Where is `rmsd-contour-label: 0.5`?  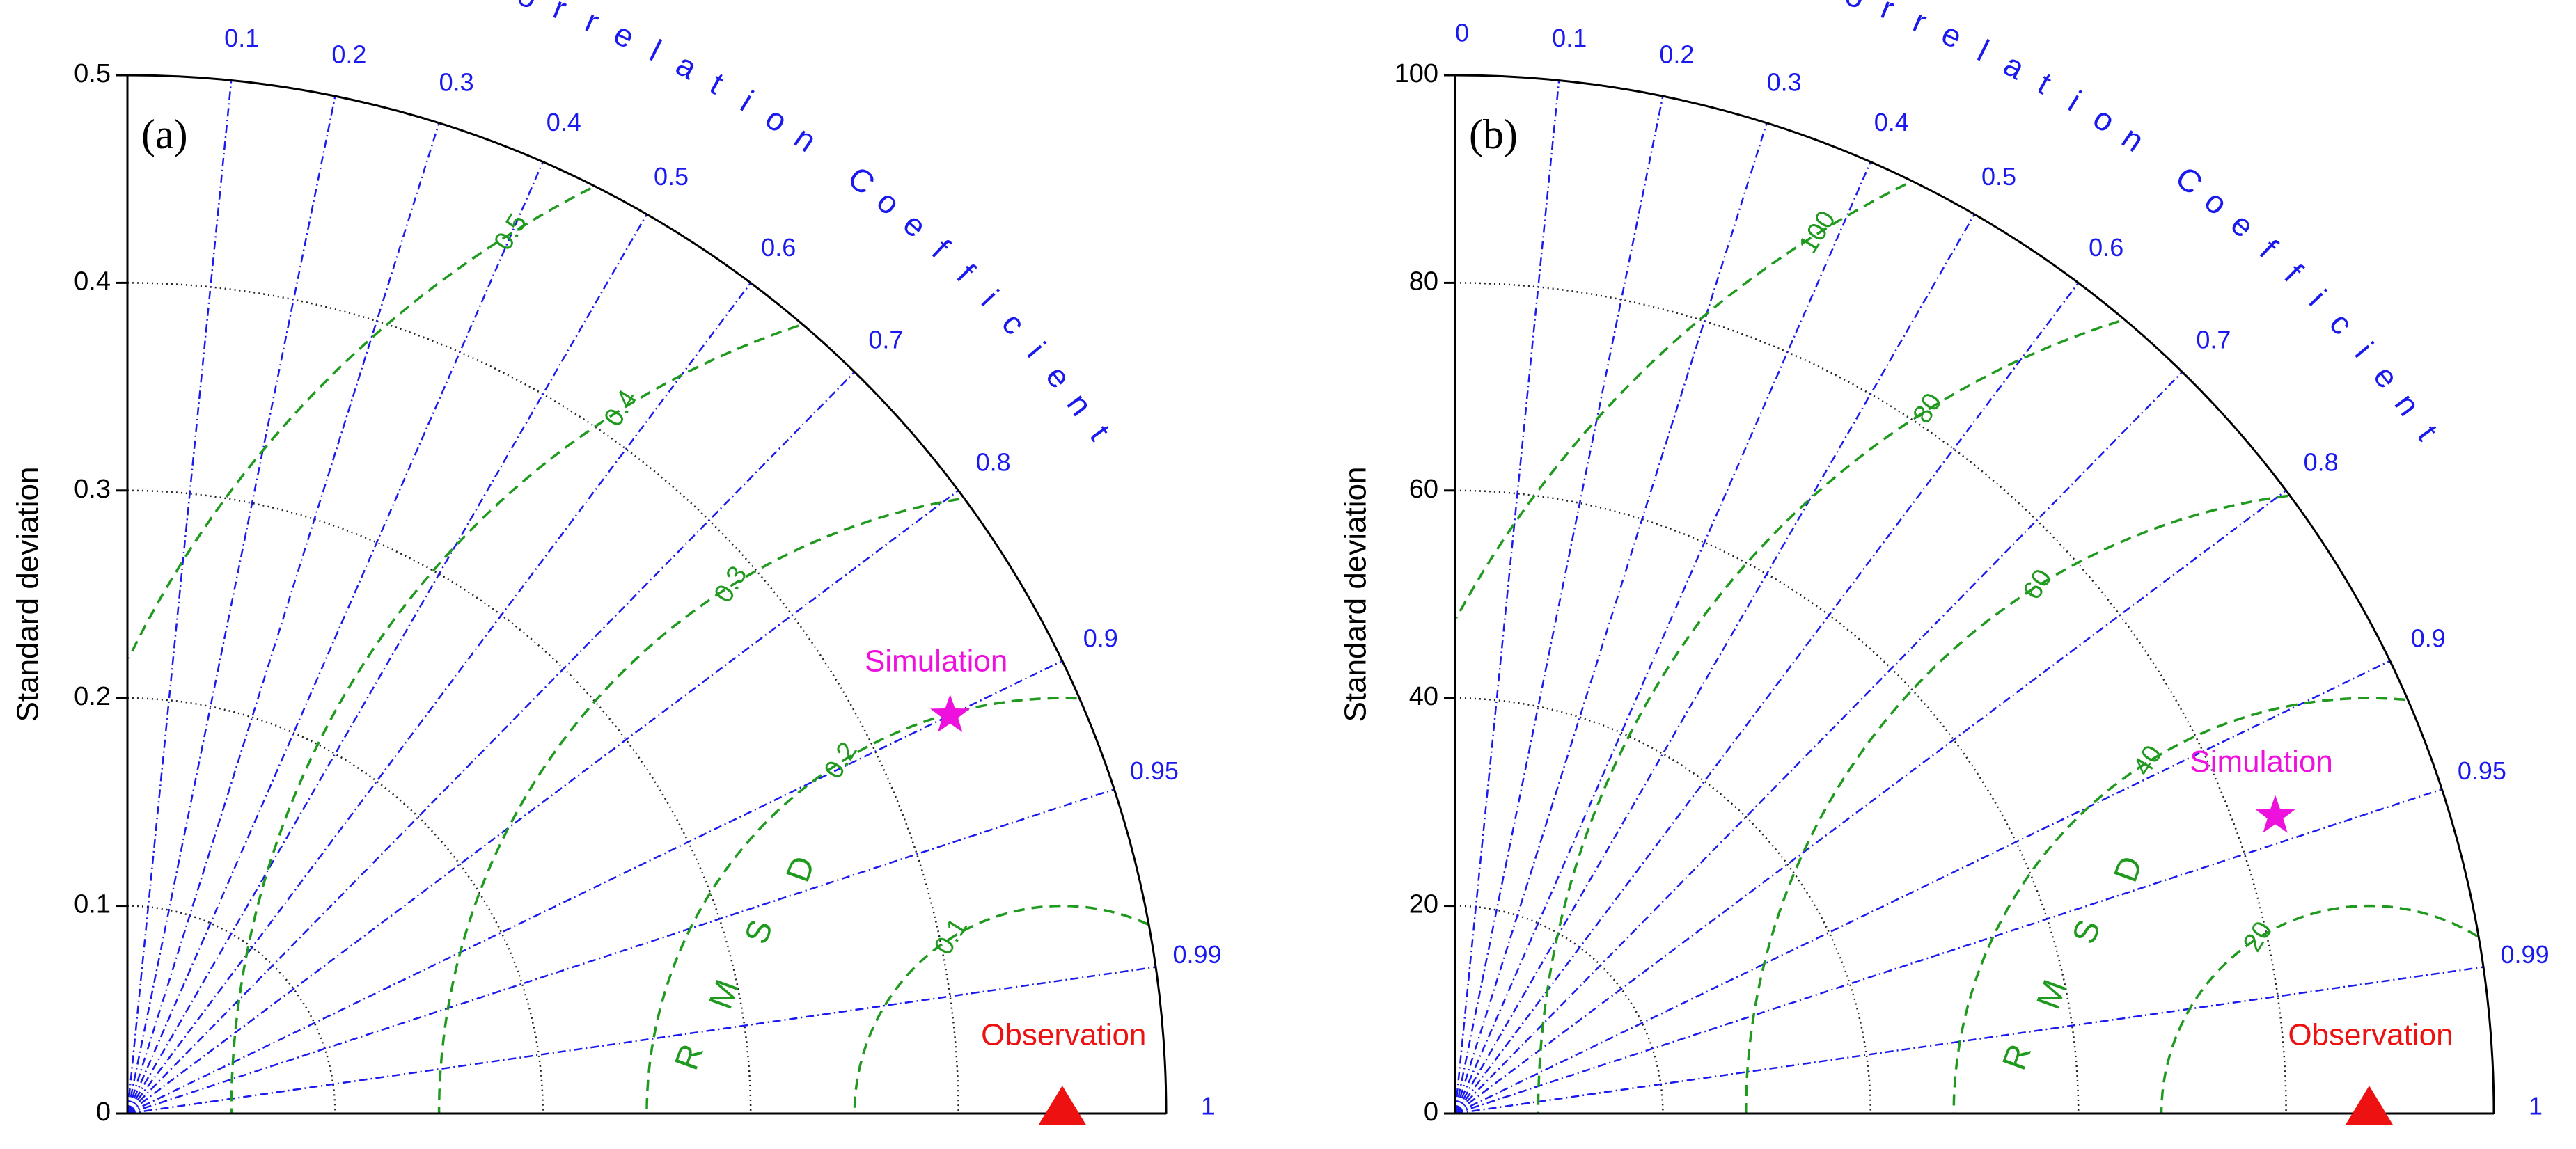
rmsd-contour-label: 0.5 is located at coordinates (511, 232).